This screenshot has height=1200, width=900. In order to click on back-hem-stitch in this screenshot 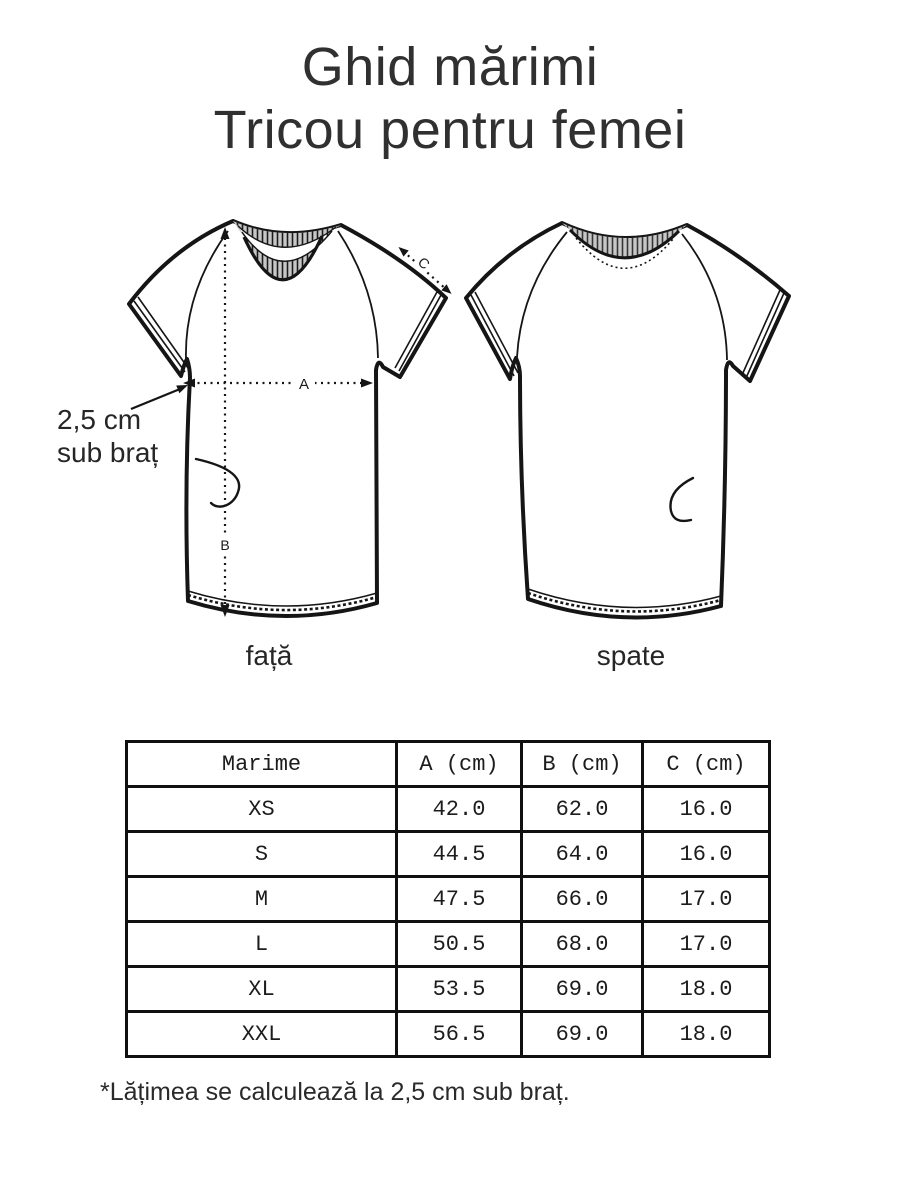, I will do `click(624, 602)`.